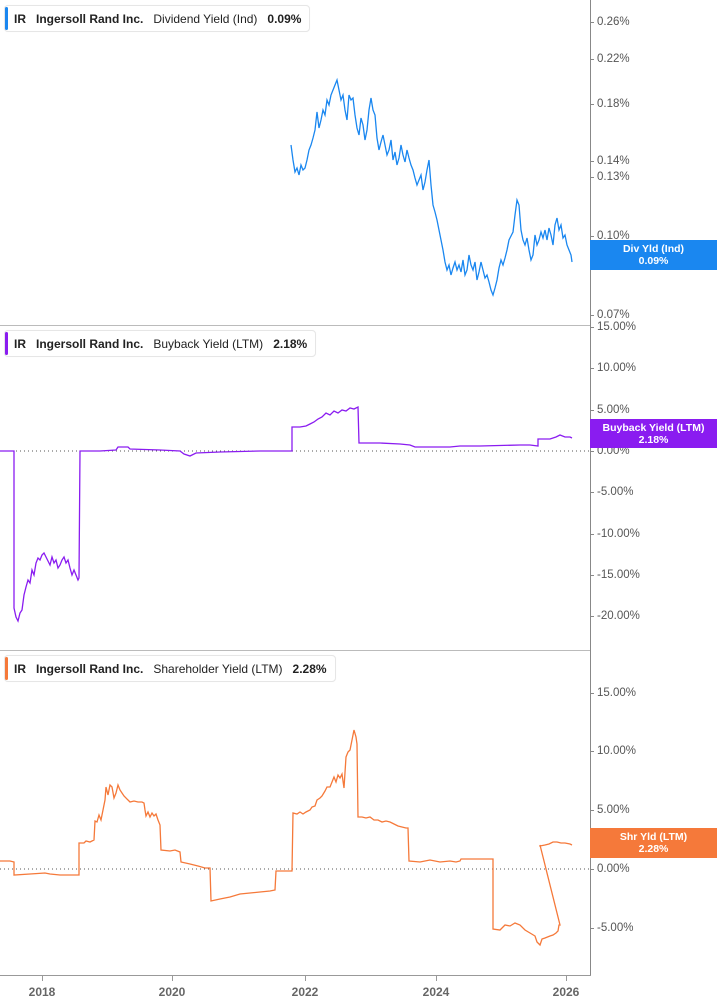 The image size is (717, 1005). I want to click on x-axis-label: 2022, so click(305, 992).